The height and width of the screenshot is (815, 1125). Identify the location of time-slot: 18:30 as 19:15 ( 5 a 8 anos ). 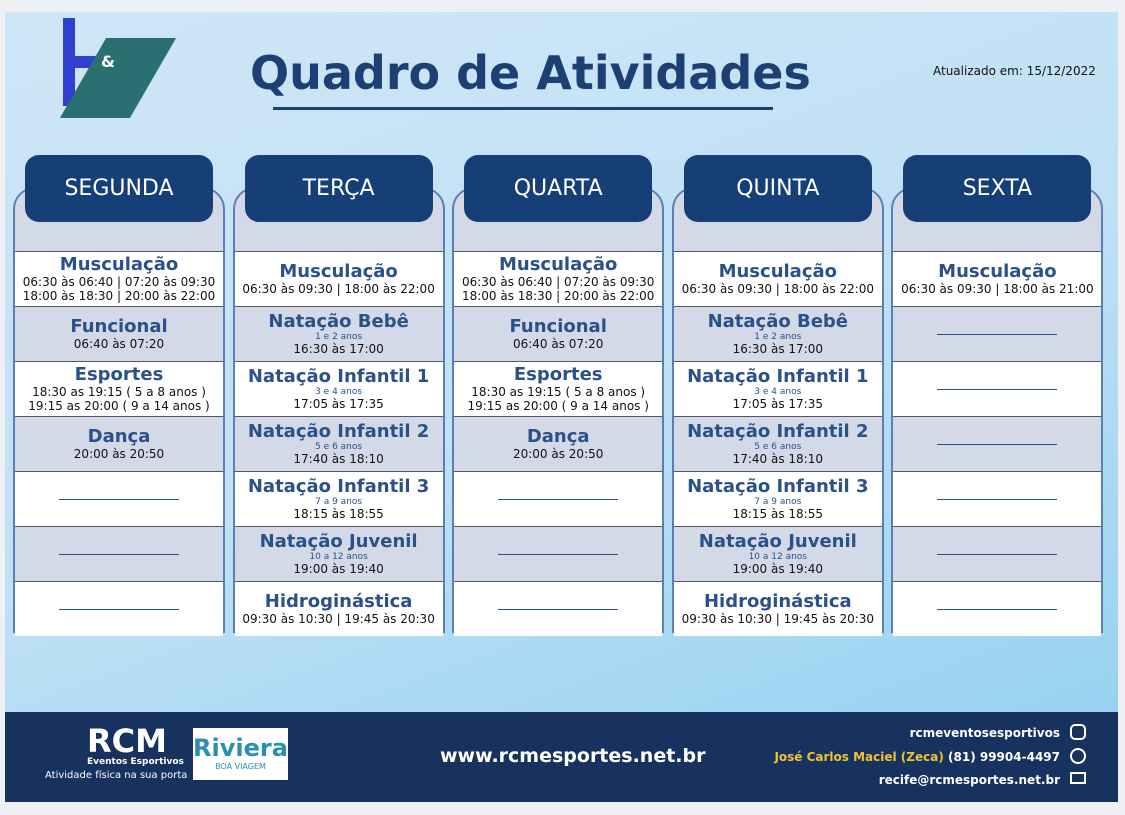
(558, 392).